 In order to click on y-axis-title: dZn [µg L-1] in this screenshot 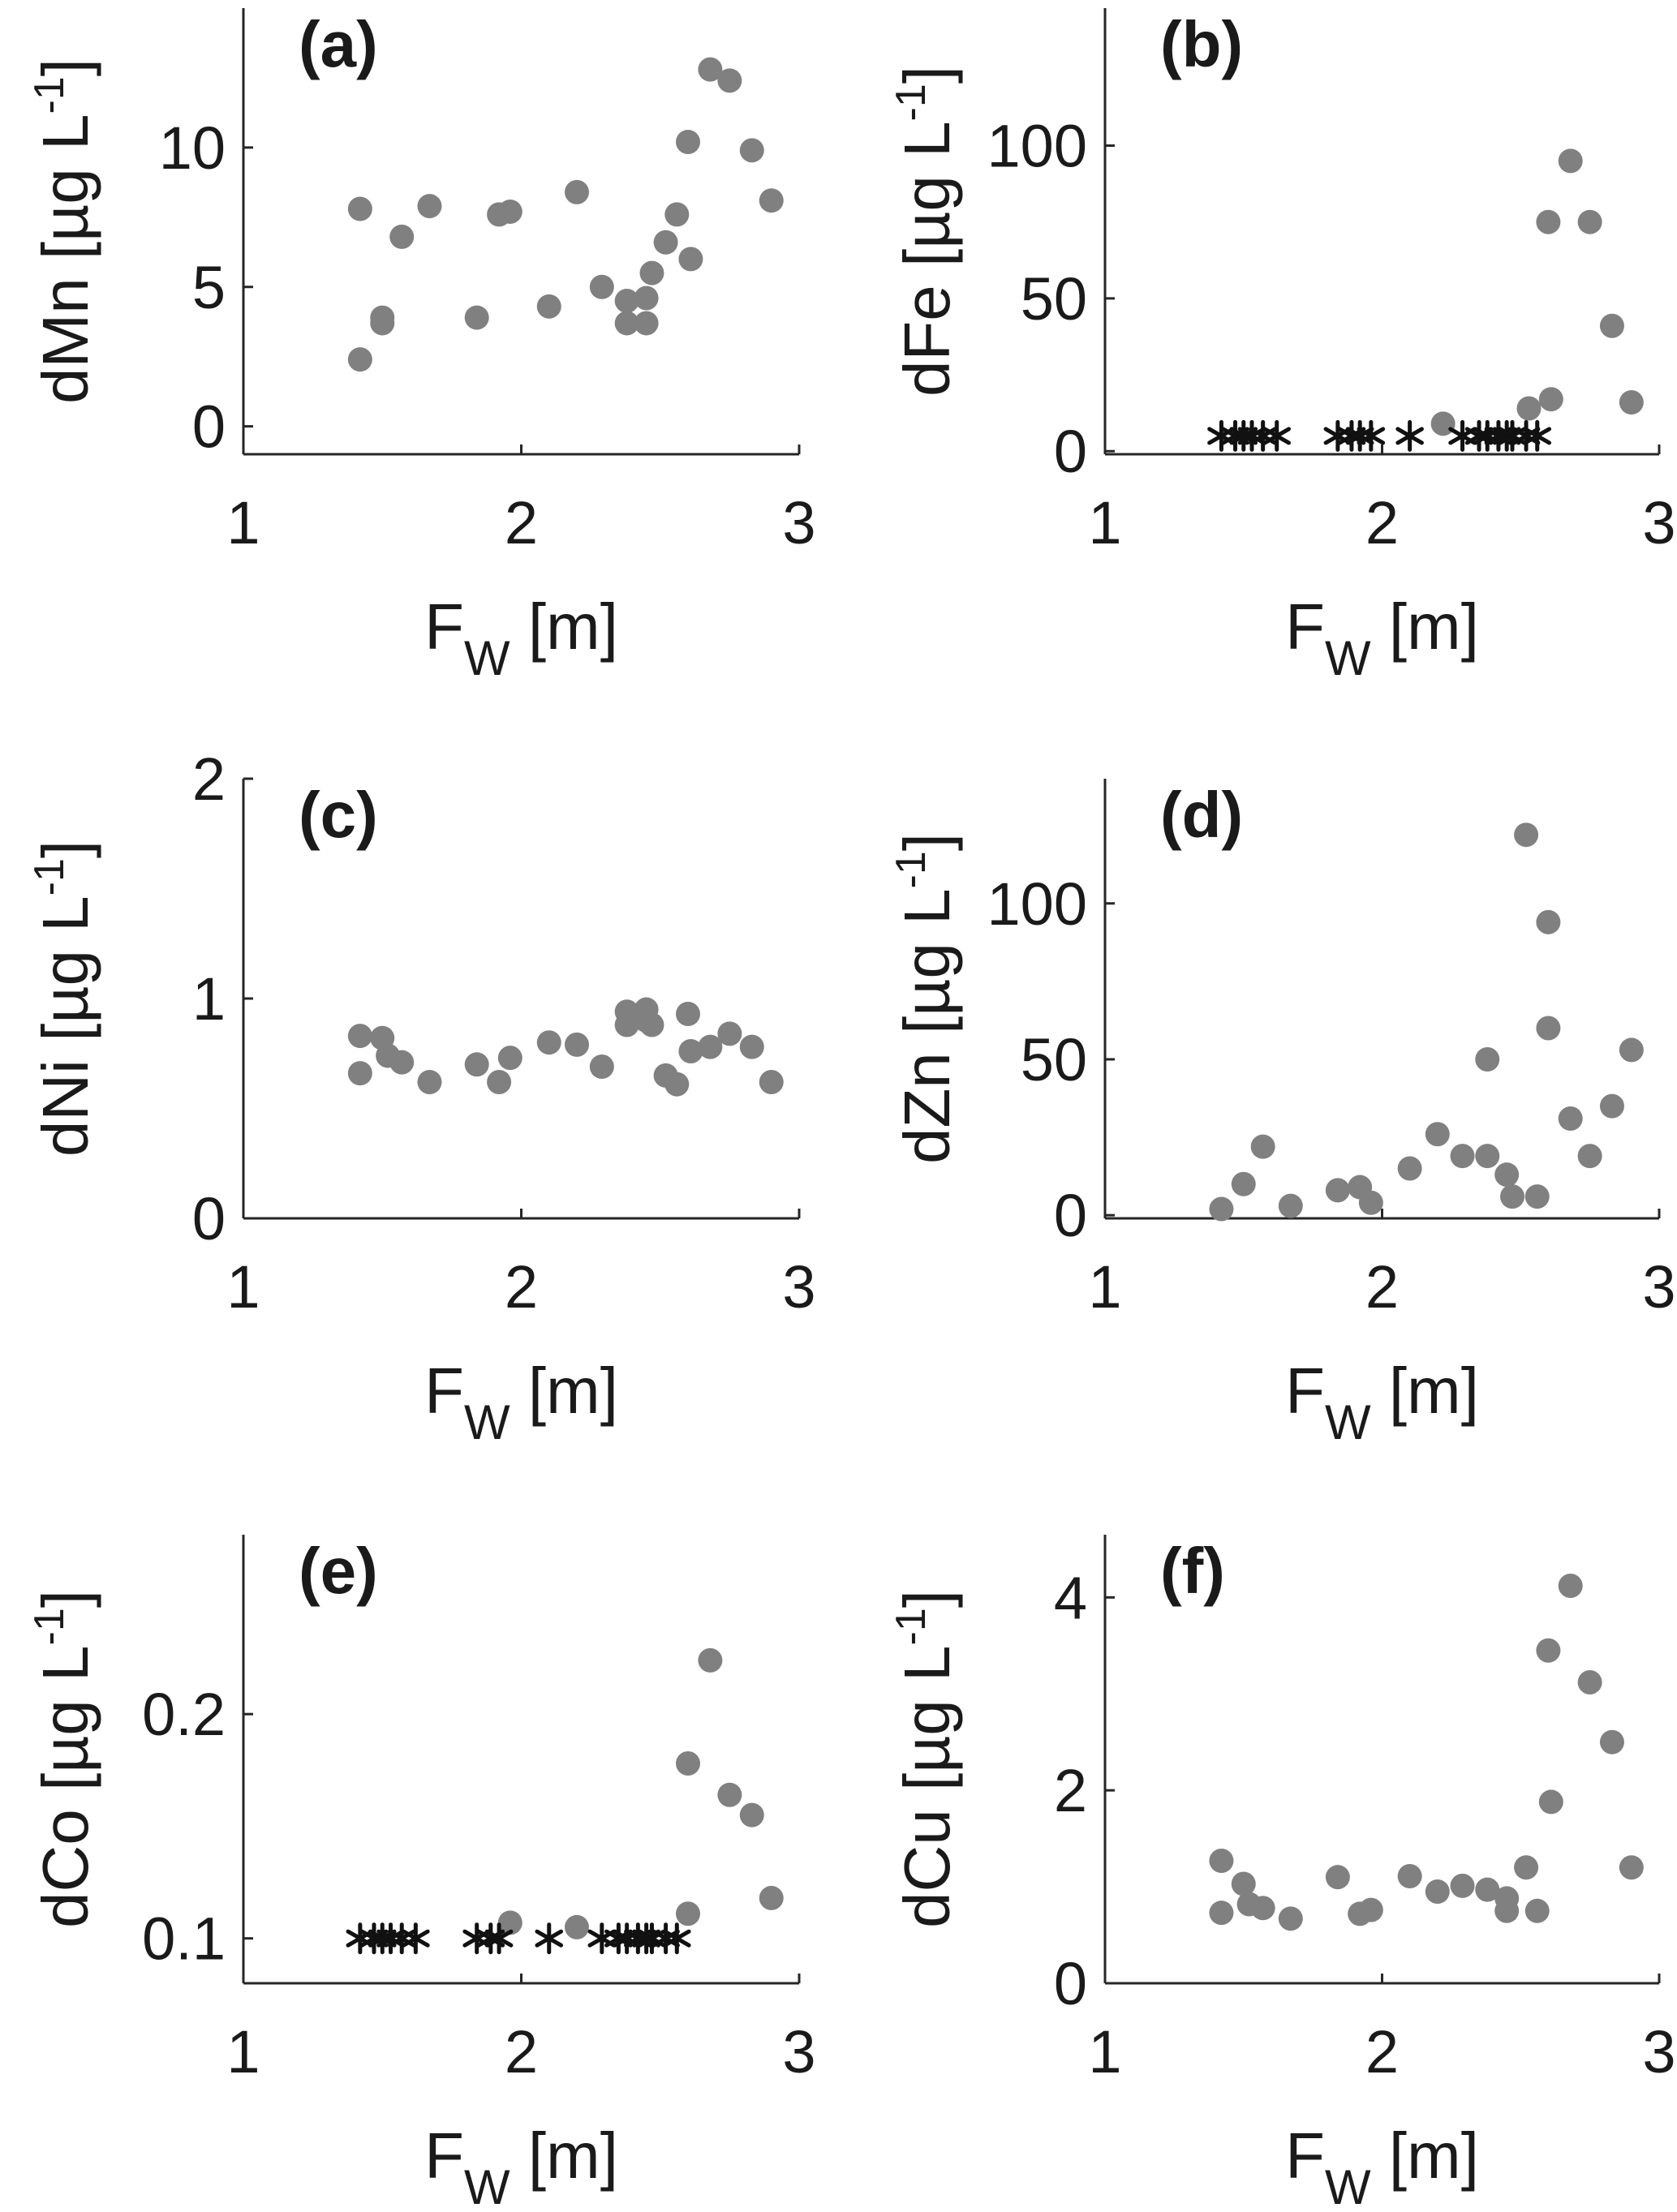, I will do `click(925, 998)`.